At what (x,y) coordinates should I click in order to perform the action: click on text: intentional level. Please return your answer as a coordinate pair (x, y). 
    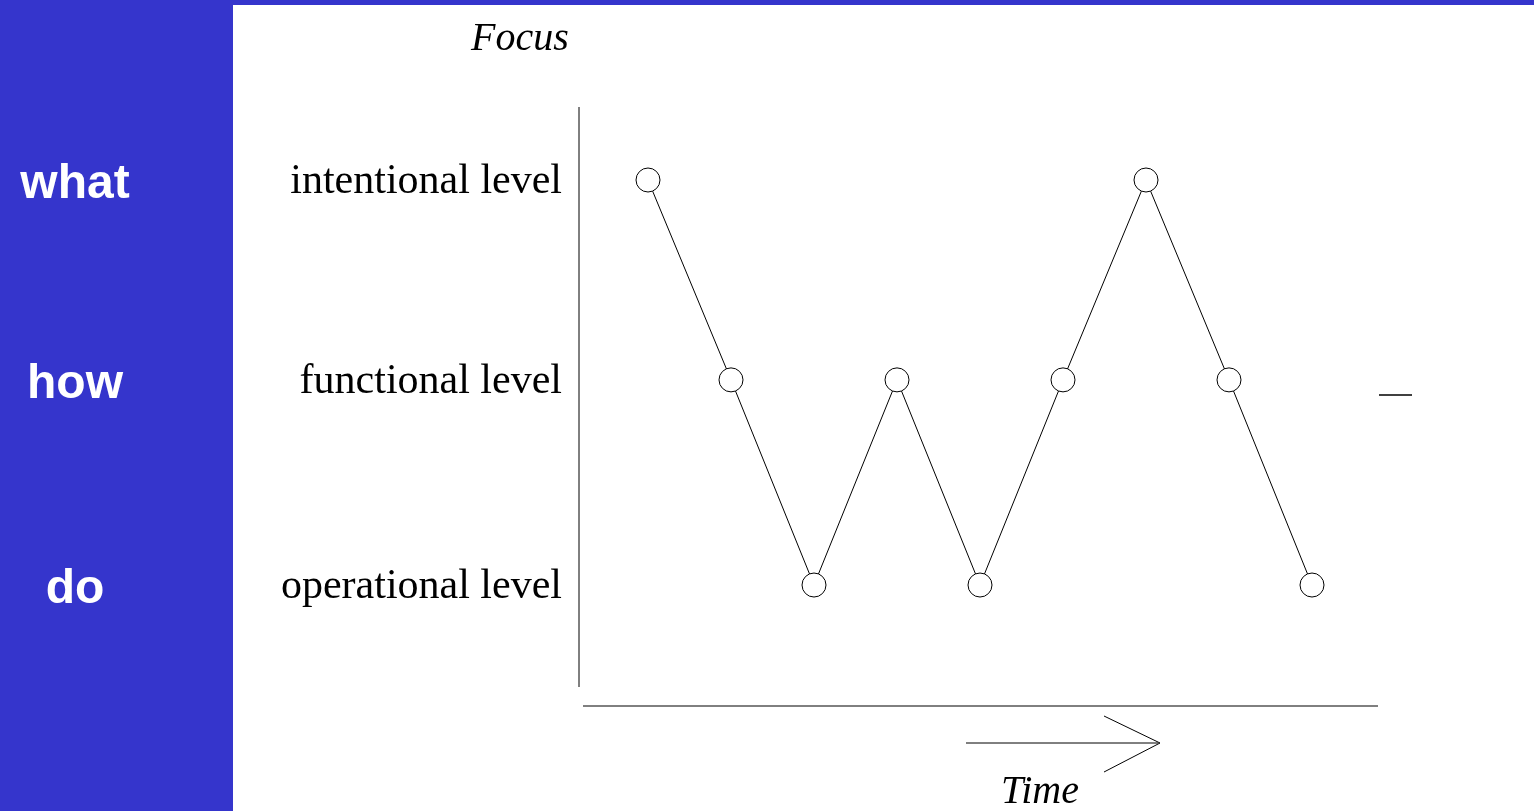
    Looking at the image, I should click on (426, 179).